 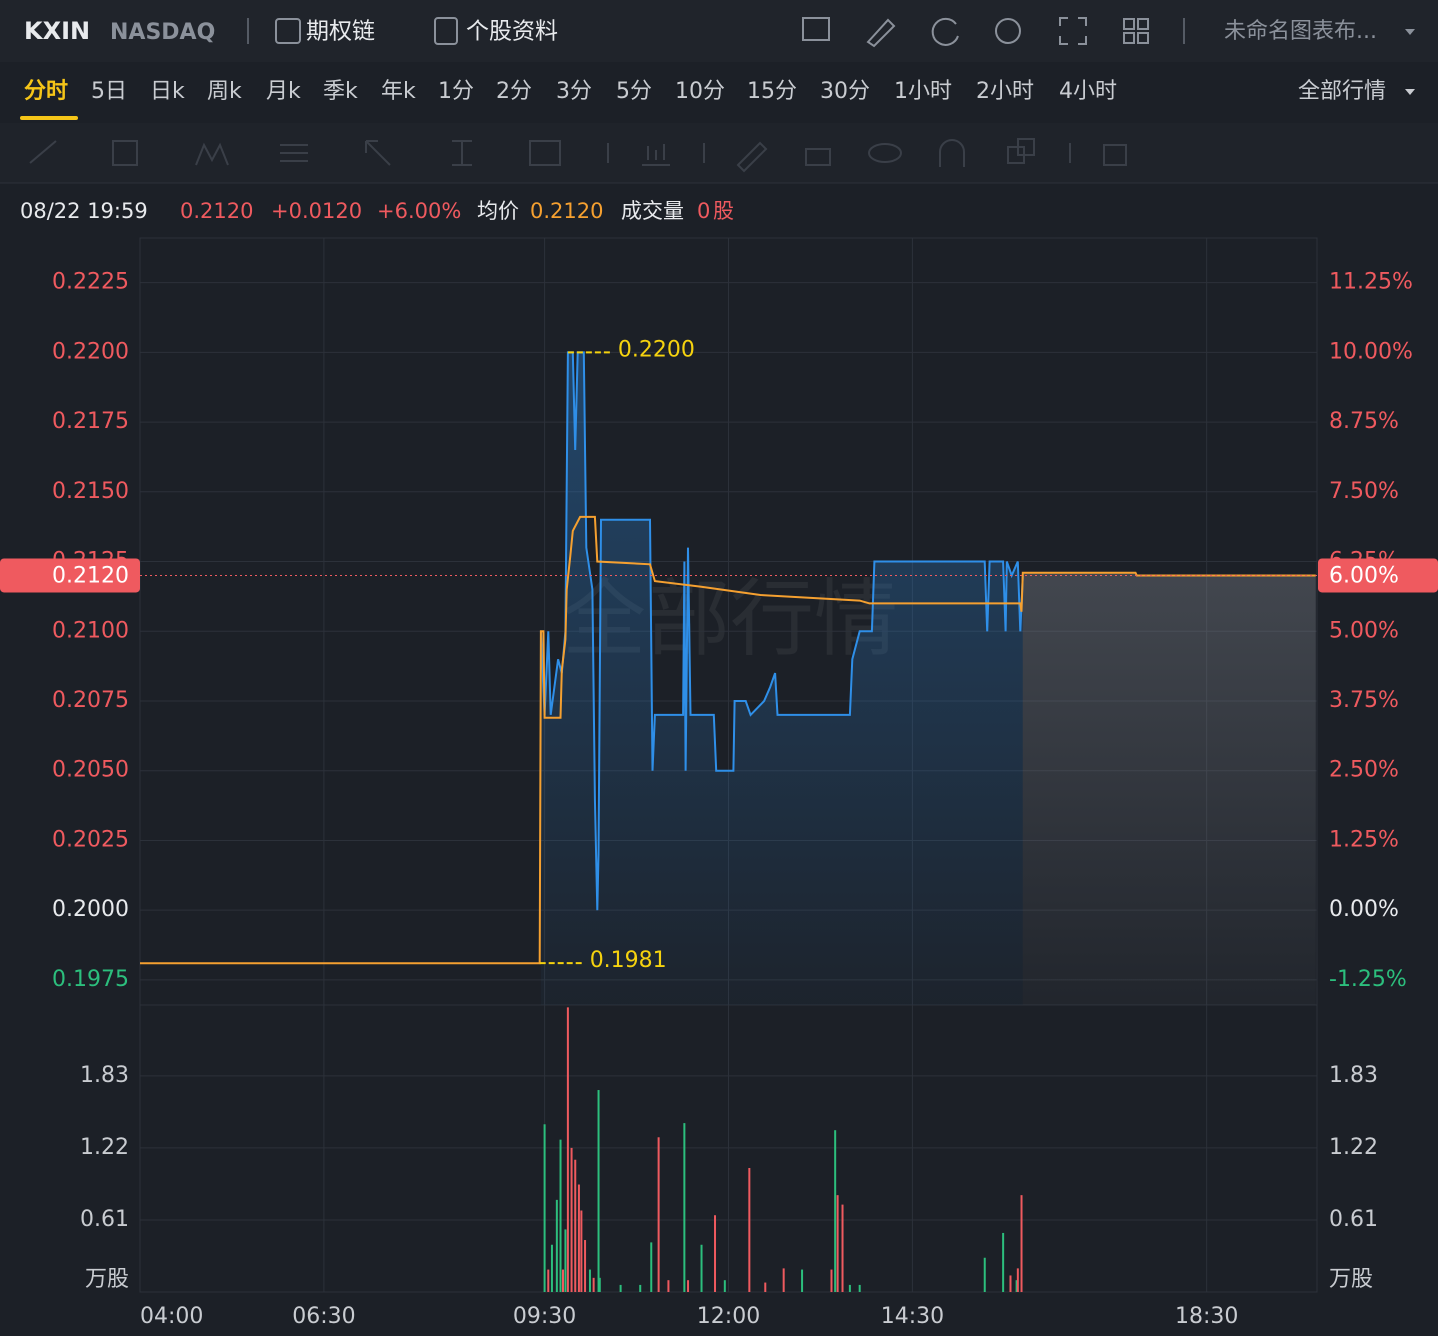 What do you see at coordinates (881, 33) in the screenshot?
I see `edit-icon` at bounding box center [881, 33].